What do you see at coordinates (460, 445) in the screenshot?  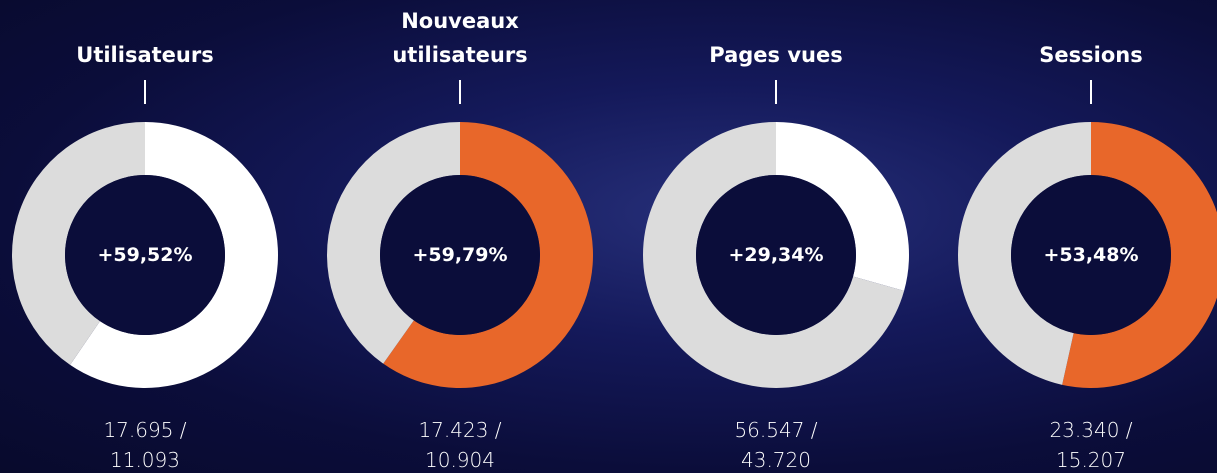 I see `footer-figures: 17.423 / 10.904` at bounding box center [460, 445].